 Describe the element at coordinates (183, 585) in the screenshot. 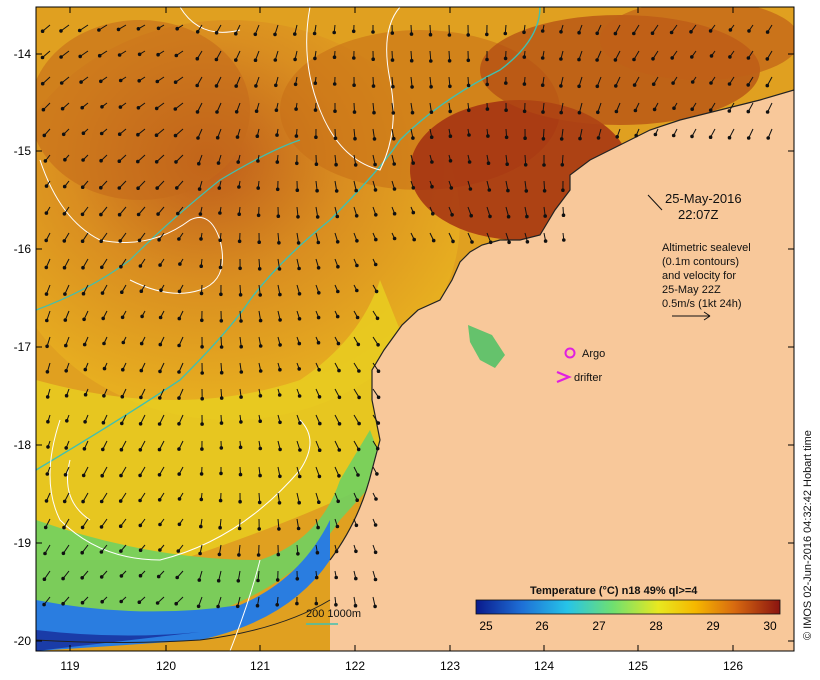

I see `blue-coastal-water` at that location.